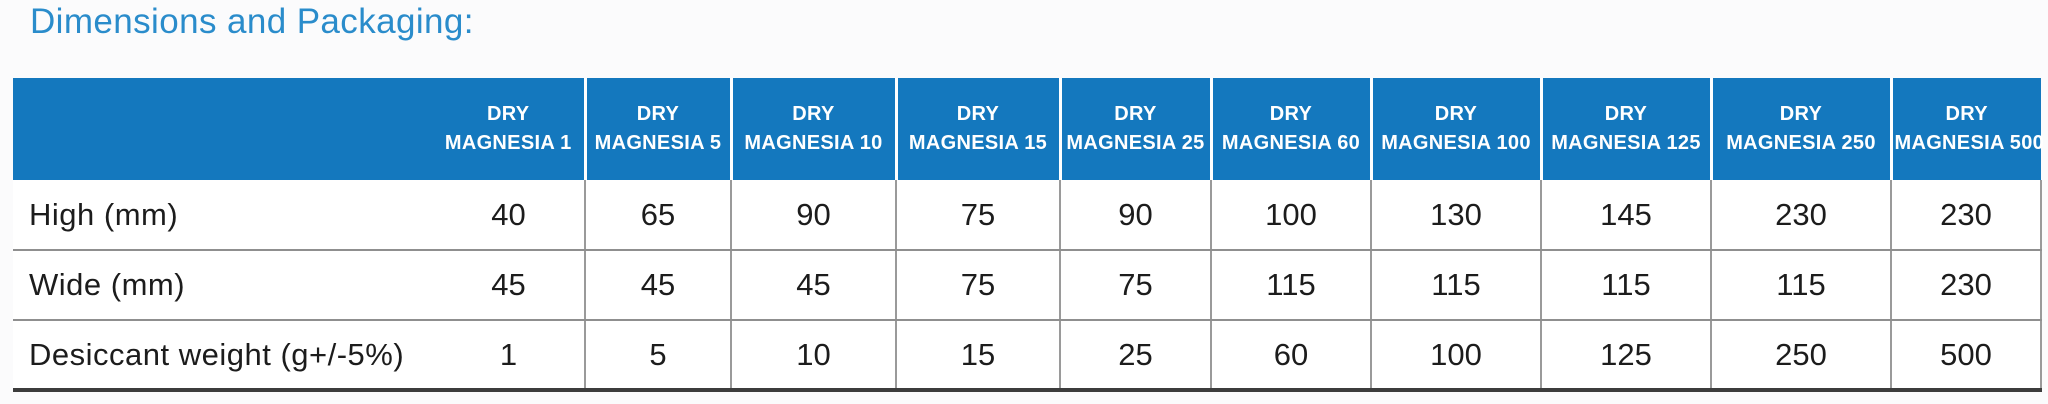 This screenshot has width=2048, height=404. What do you see at coordinates (1967, 129) in the screenshot?
I see `column-header-dry-magnesia-500: DRY MAGNESIA 500` at bounding box center [1967, 129].